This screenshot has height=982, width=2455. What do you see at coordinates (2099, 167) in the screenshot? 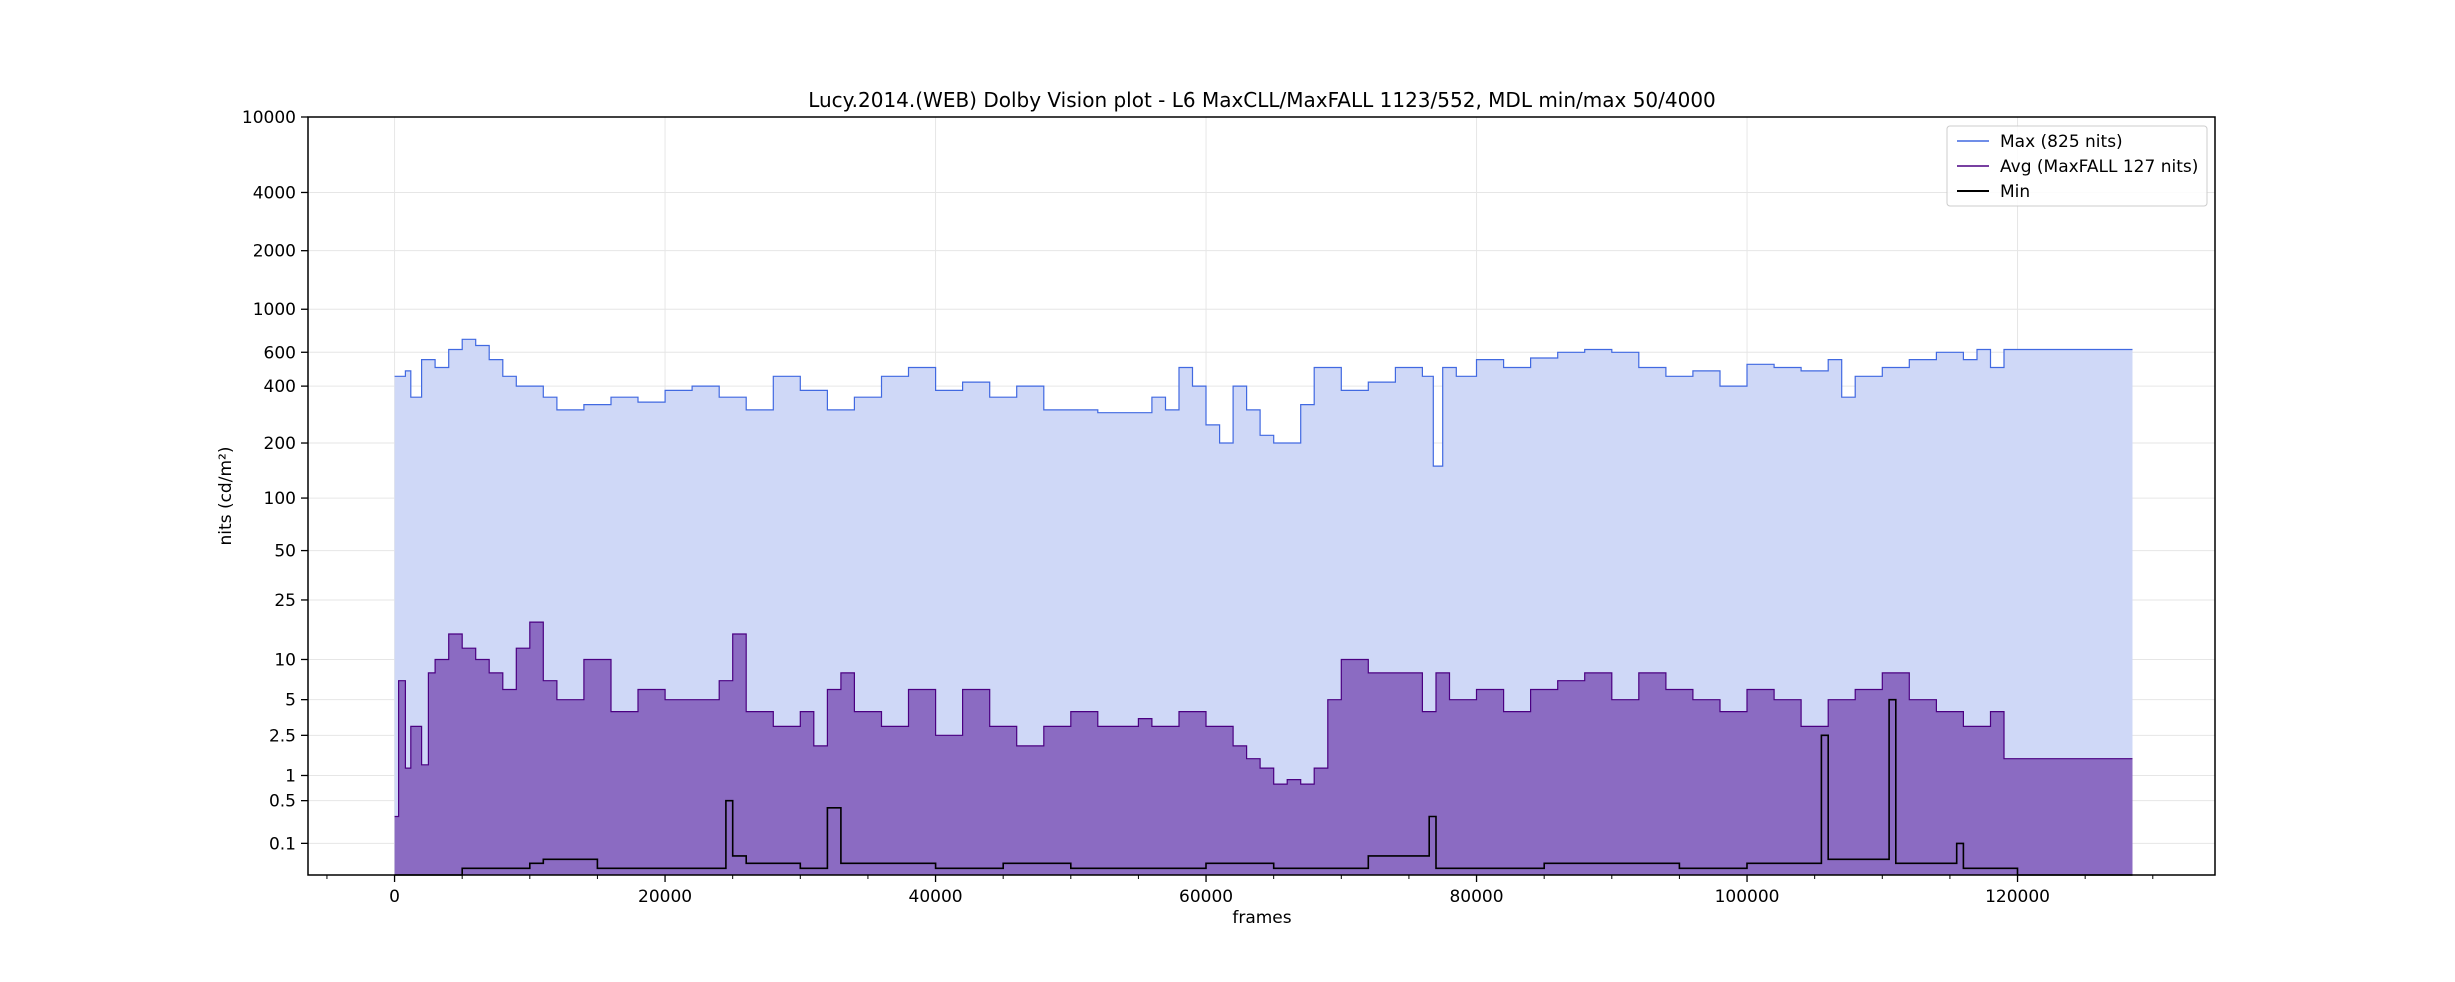
I see `legend-entry: Avg (MaxFALL 127 nits)` at bounding box center [2099, 167].